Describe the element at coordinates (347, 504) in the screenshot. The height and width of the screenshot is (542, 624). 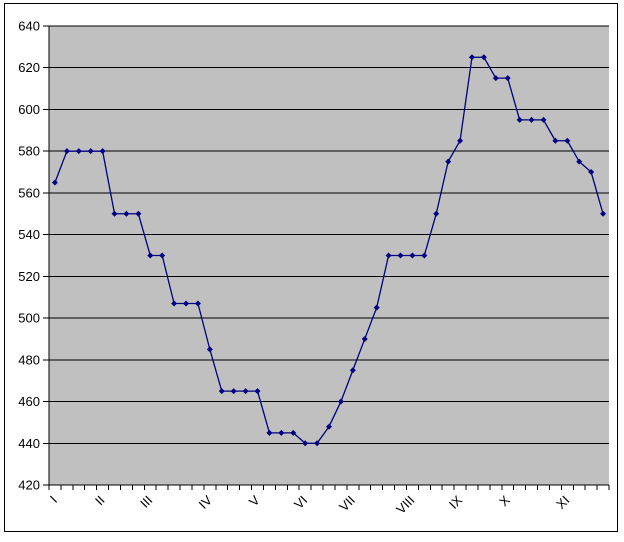
I see `x-axis-tick-label: VII` at that location.